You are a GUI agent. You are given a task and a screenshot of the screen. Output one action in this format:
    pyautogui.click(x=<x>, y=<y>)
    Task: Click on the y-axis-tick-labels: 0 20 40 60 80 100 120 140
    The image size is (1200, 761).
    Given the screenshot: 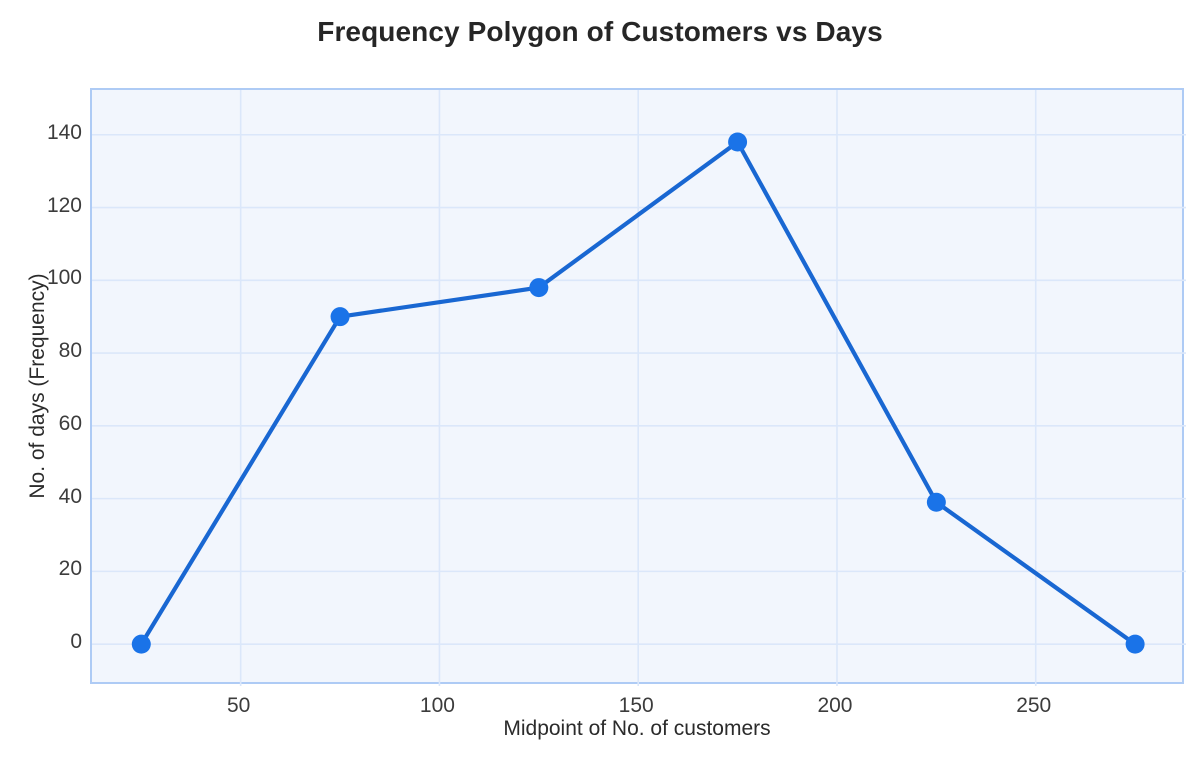 What is the action you would take?
    pyautogui.click(x=41, y=380)
    